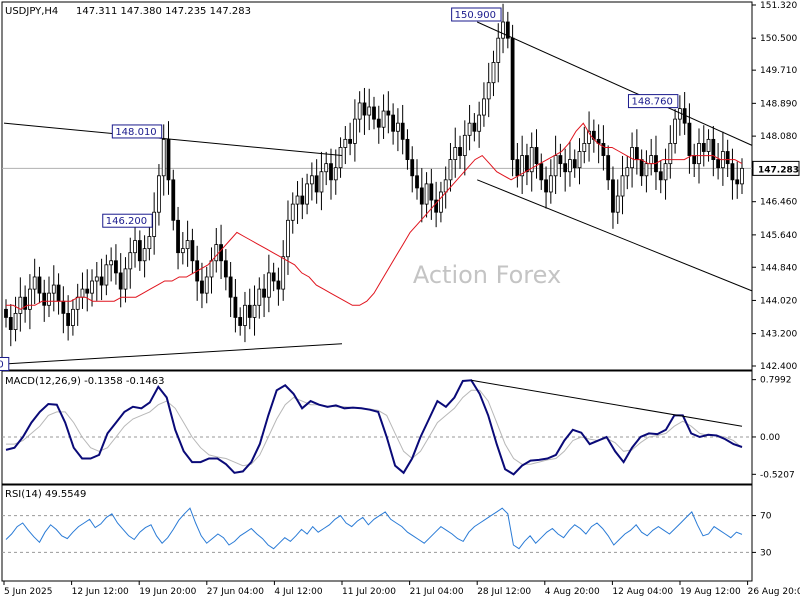 Image resolution: width=800 pixels, height=600 pixels. Describe the element at coordinates (374, 528) in the screenshot. I see `rsi-line` at that location.